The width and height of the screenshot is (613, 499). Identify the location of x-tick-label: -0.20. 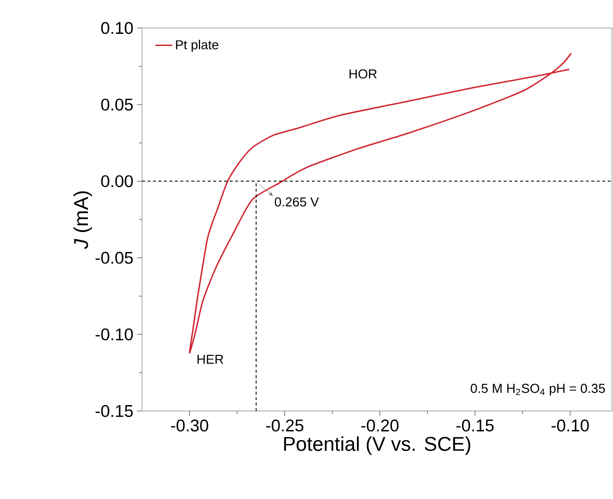
(380, 426).